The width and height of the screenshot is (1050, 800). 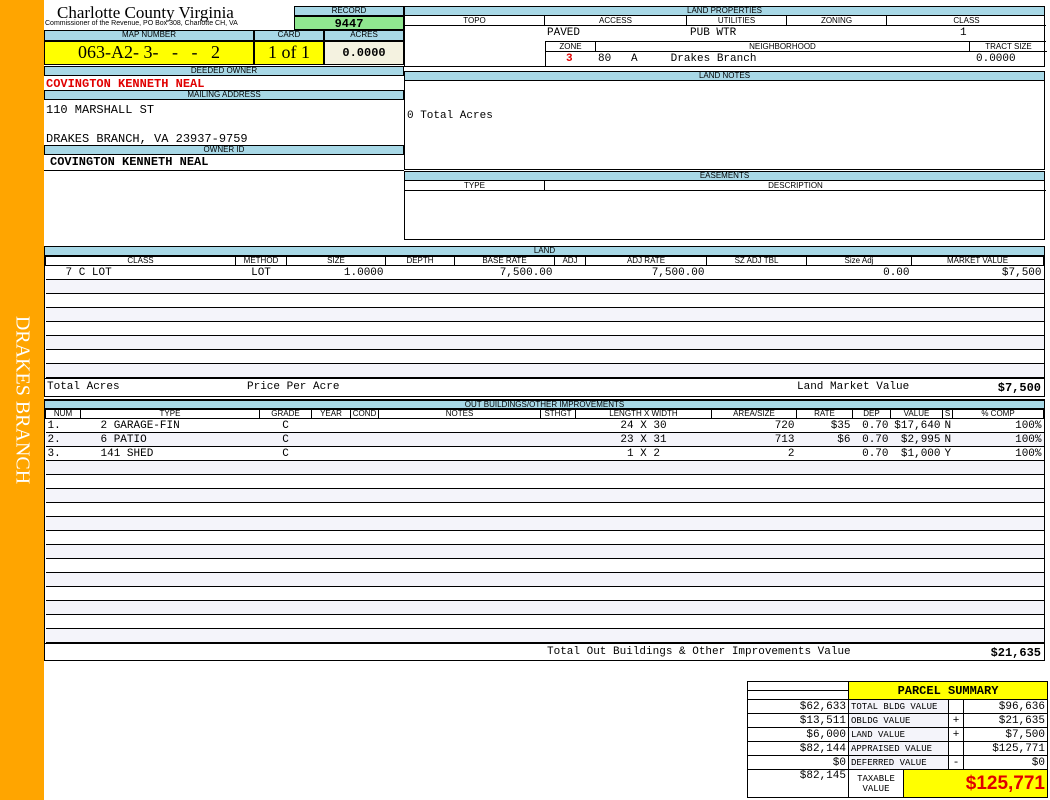 What do you see at coordinates (956, 748) in the screenshot?
I see `summary-operator` at bounding box center [956, 748].